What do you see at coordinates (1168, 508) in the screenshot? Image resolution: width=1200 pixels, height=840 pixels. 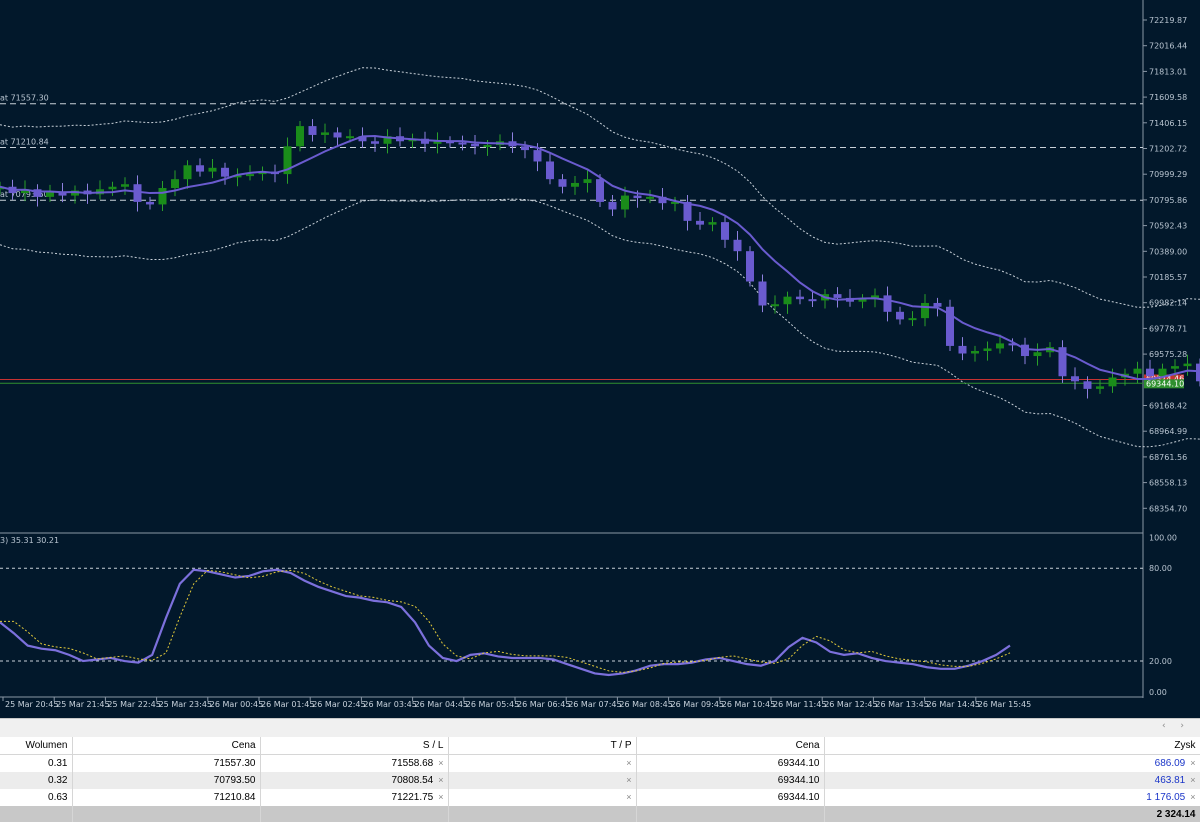 I see `price-tick-label: 68354.70` at bounding box center [1168, 508].